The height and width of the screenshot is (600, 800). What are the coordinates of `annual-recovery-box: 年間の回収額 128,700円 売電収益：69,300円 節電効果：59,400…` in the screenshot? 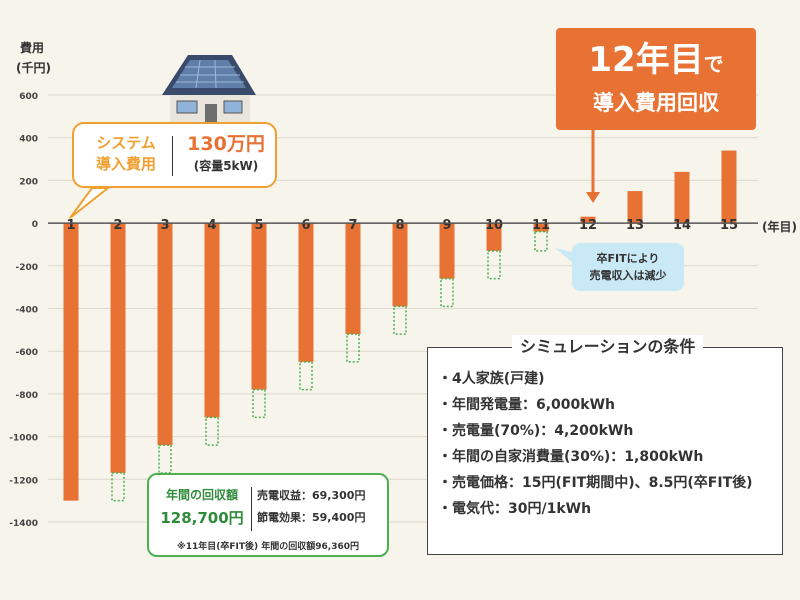 It's located at (268, 515).